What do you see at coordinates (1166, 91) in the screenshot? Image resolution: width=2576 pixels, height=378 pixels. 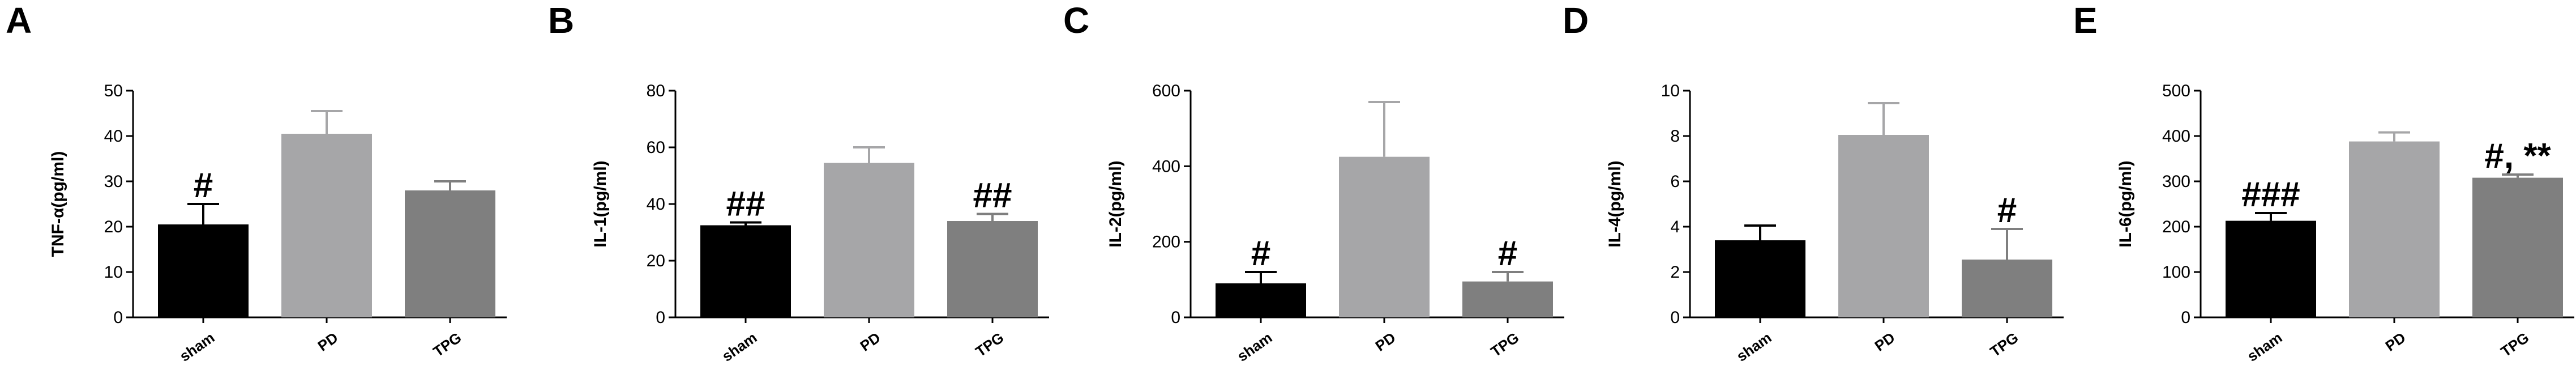 I see `y-tick-label: 600` at bounding box center [1166, 91].